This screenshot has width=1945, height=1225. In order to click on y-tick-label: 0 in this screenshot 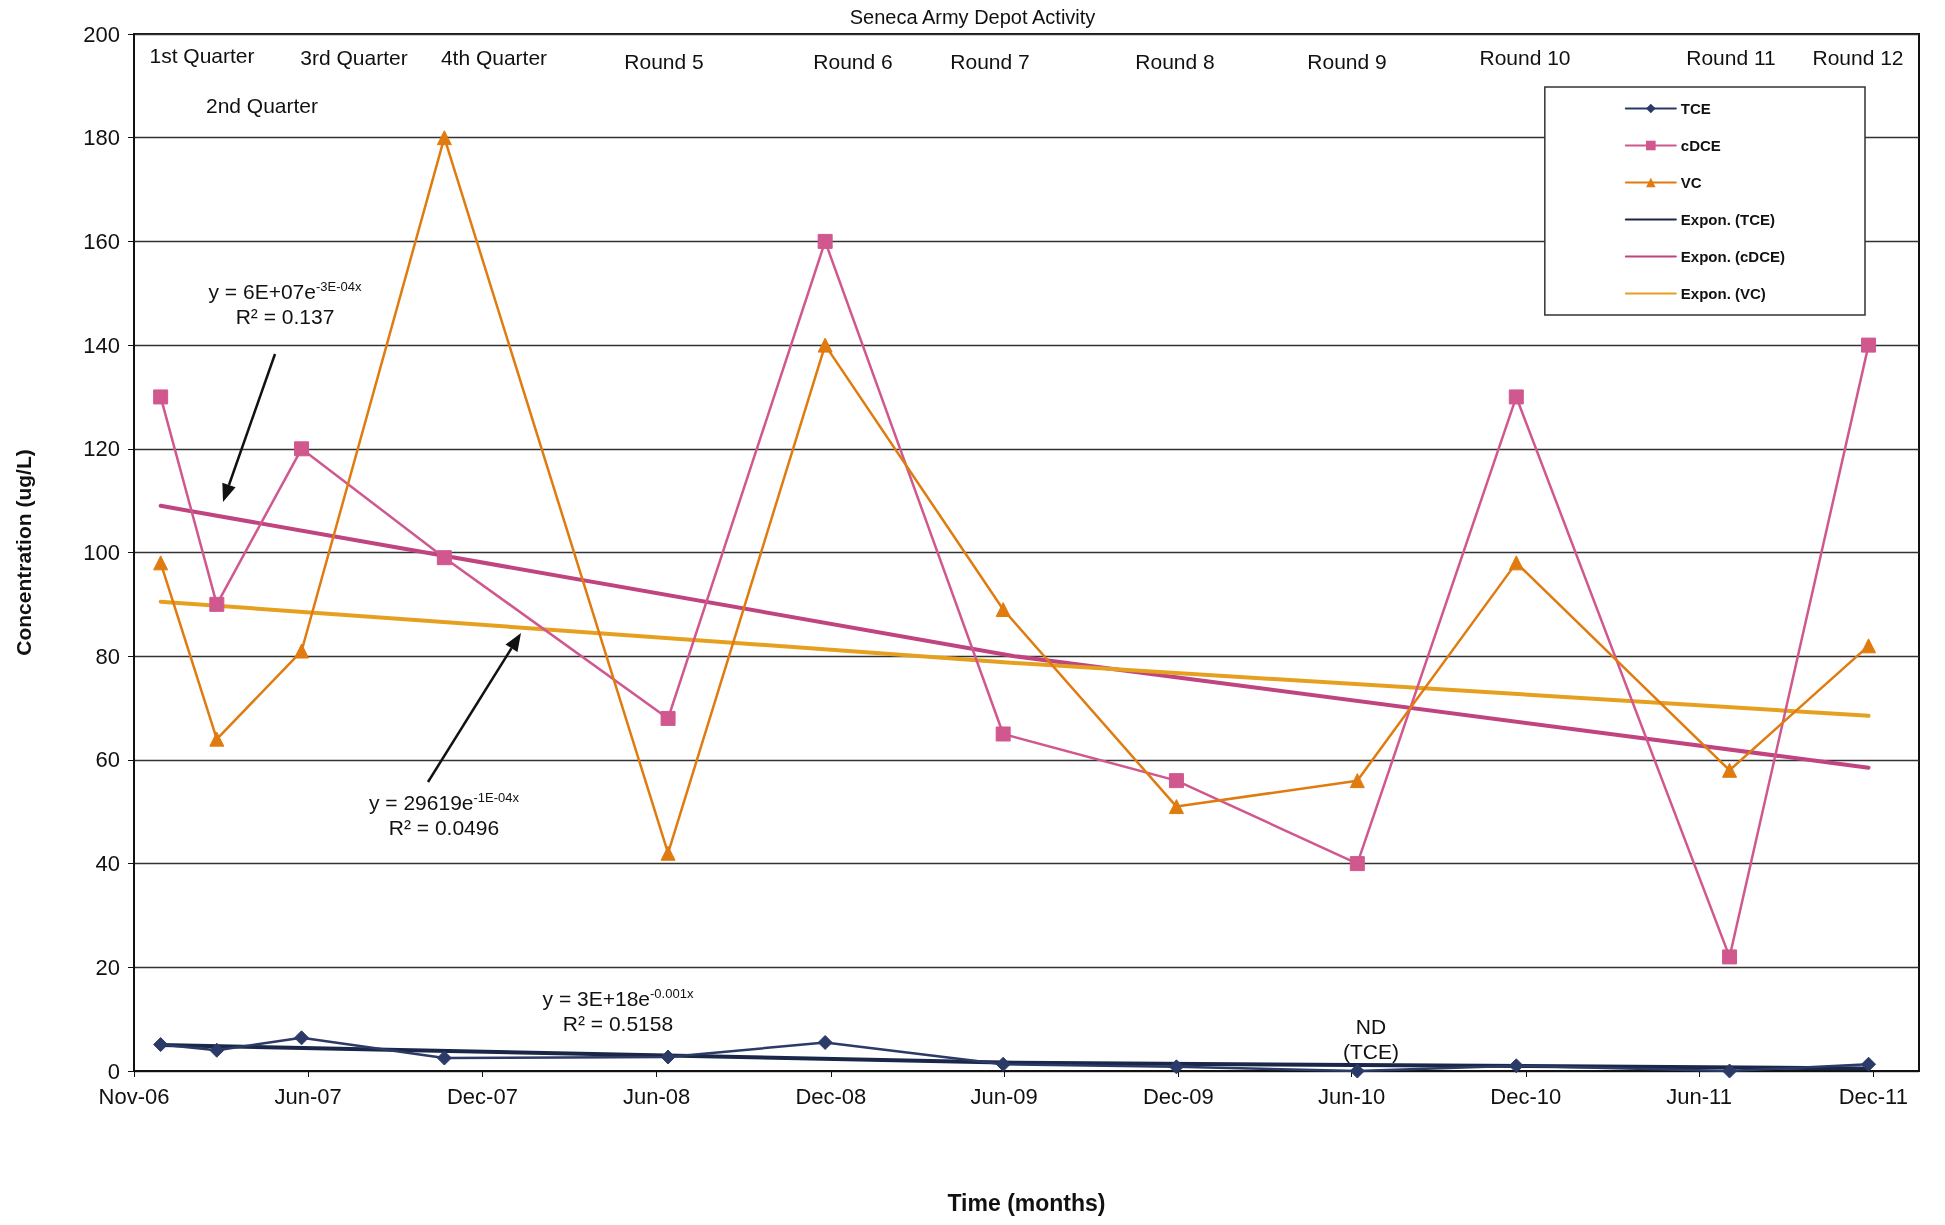, I will do `click(113, 1071)`.